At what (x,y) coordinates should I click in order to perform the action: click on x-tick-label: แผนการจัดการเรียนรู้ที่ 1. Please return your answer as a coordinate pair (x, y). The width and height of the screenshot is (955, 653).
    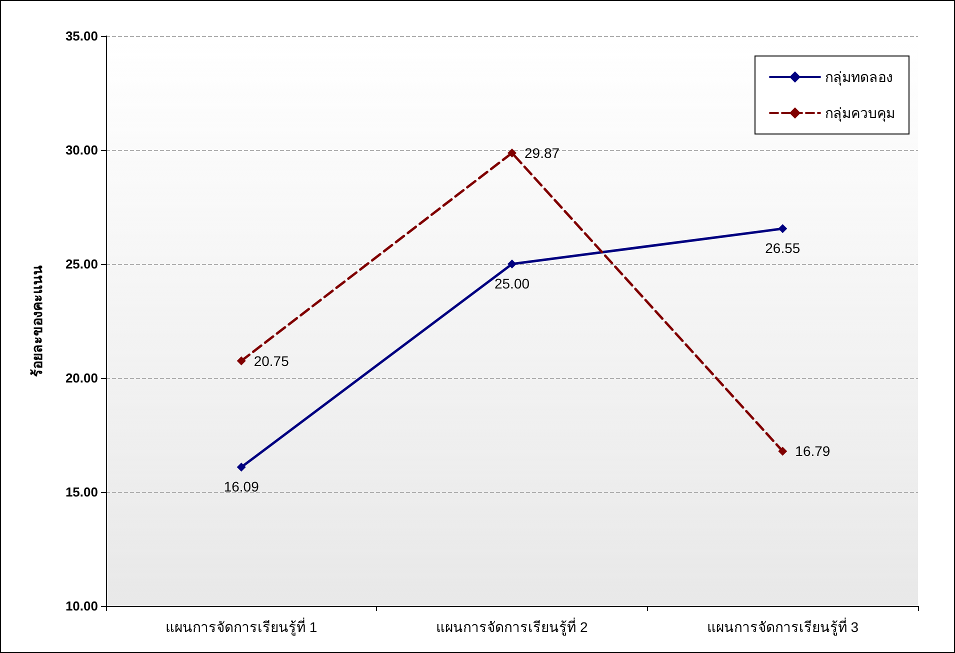
    Looking at the image, I should click on (241, 627).